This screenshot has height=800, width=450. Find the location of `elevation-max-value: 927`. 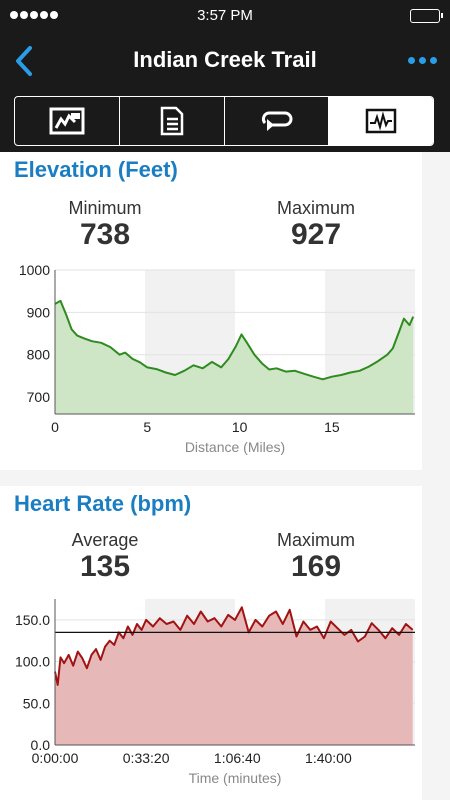

elevation-max-value: 927 is located at coordinates (316, 234).